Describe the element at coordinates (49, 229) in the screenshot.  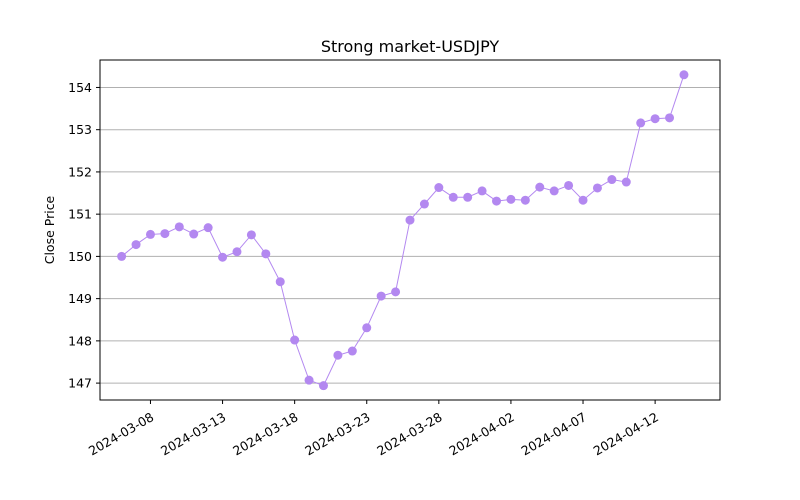
I see `y-axis-label: Close Price` at that location.